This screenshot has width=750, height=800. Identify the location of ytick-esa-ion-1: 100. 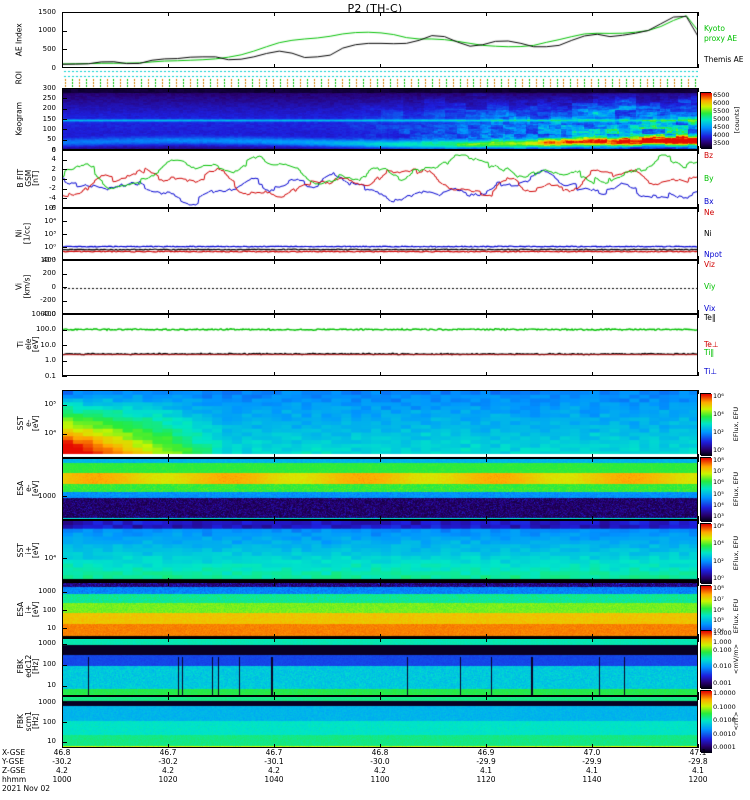
(49, 609).